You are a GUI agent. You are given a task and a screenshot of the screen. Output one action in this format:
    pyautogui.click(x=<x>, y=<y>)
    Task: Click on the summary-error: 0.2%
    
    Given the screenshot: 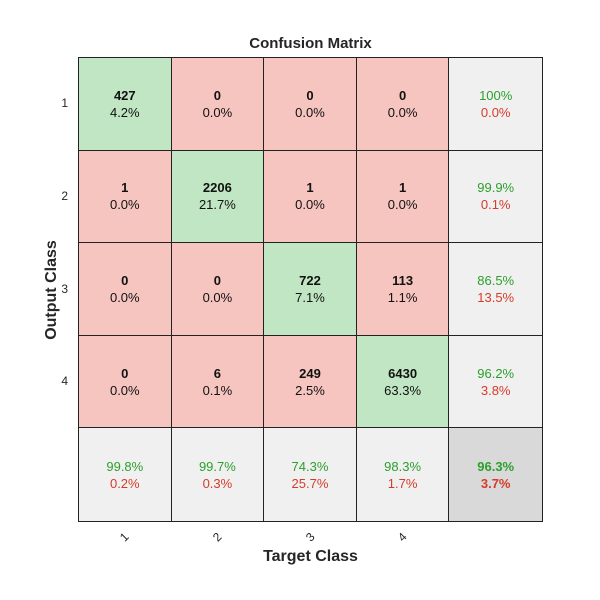 What is the action you would take?
    pyautogui.click(x=124, y=483)
    